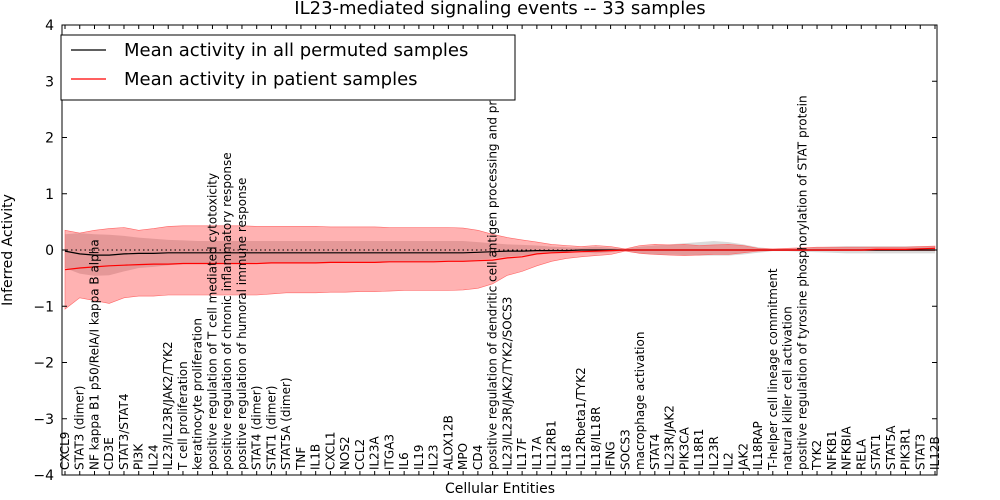 The height and width of the screenshot is (500, 1000). I want to click on x-category-label: IL23R, so click(714, 453).